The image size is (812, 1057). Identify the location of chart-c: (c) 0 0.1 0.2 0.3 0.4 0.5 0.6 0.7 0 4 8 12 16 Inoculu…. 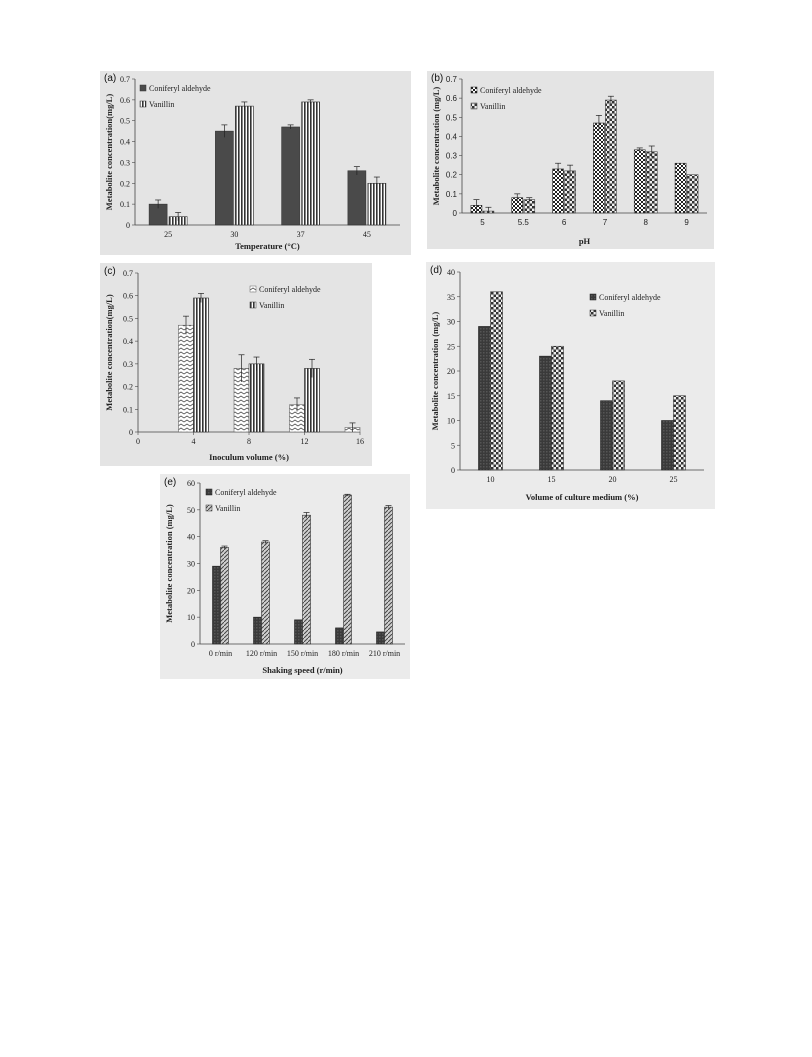
(234, 364).